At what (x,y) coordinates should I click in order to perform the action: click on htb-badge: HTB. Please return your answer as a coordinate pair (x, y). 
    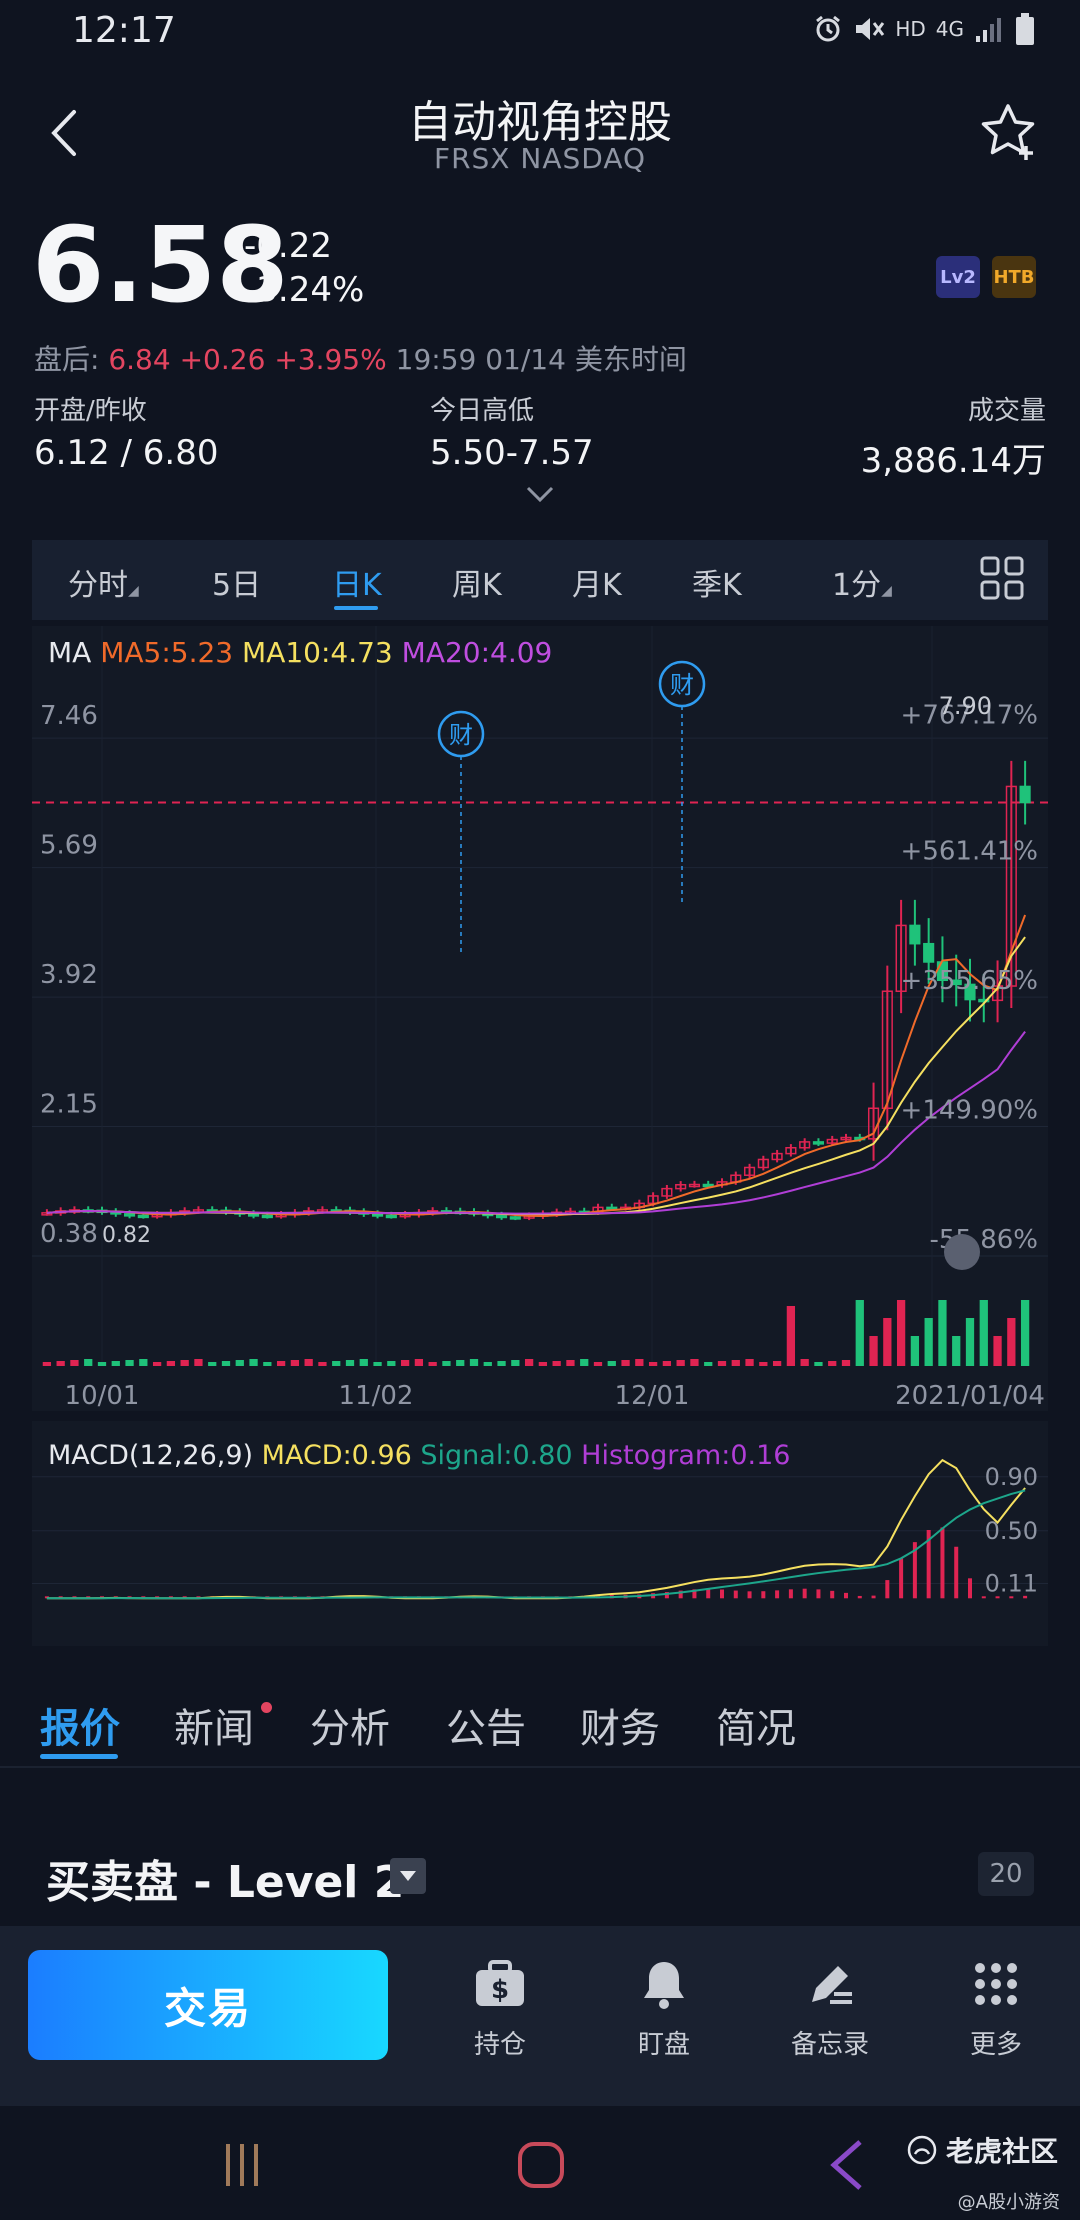
    Looking at the image, I should click on (1014, 277).